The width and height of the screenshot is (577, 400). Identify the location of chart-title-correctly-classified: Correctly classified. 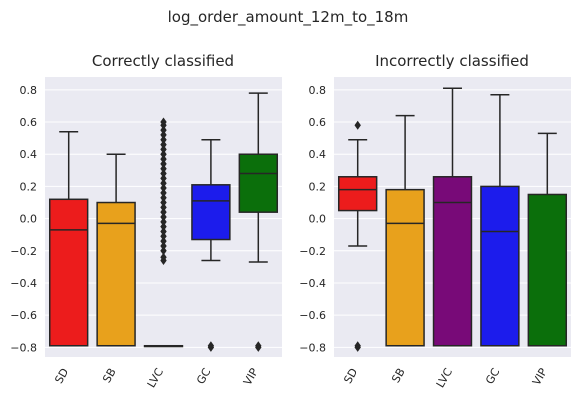
(163, 61).